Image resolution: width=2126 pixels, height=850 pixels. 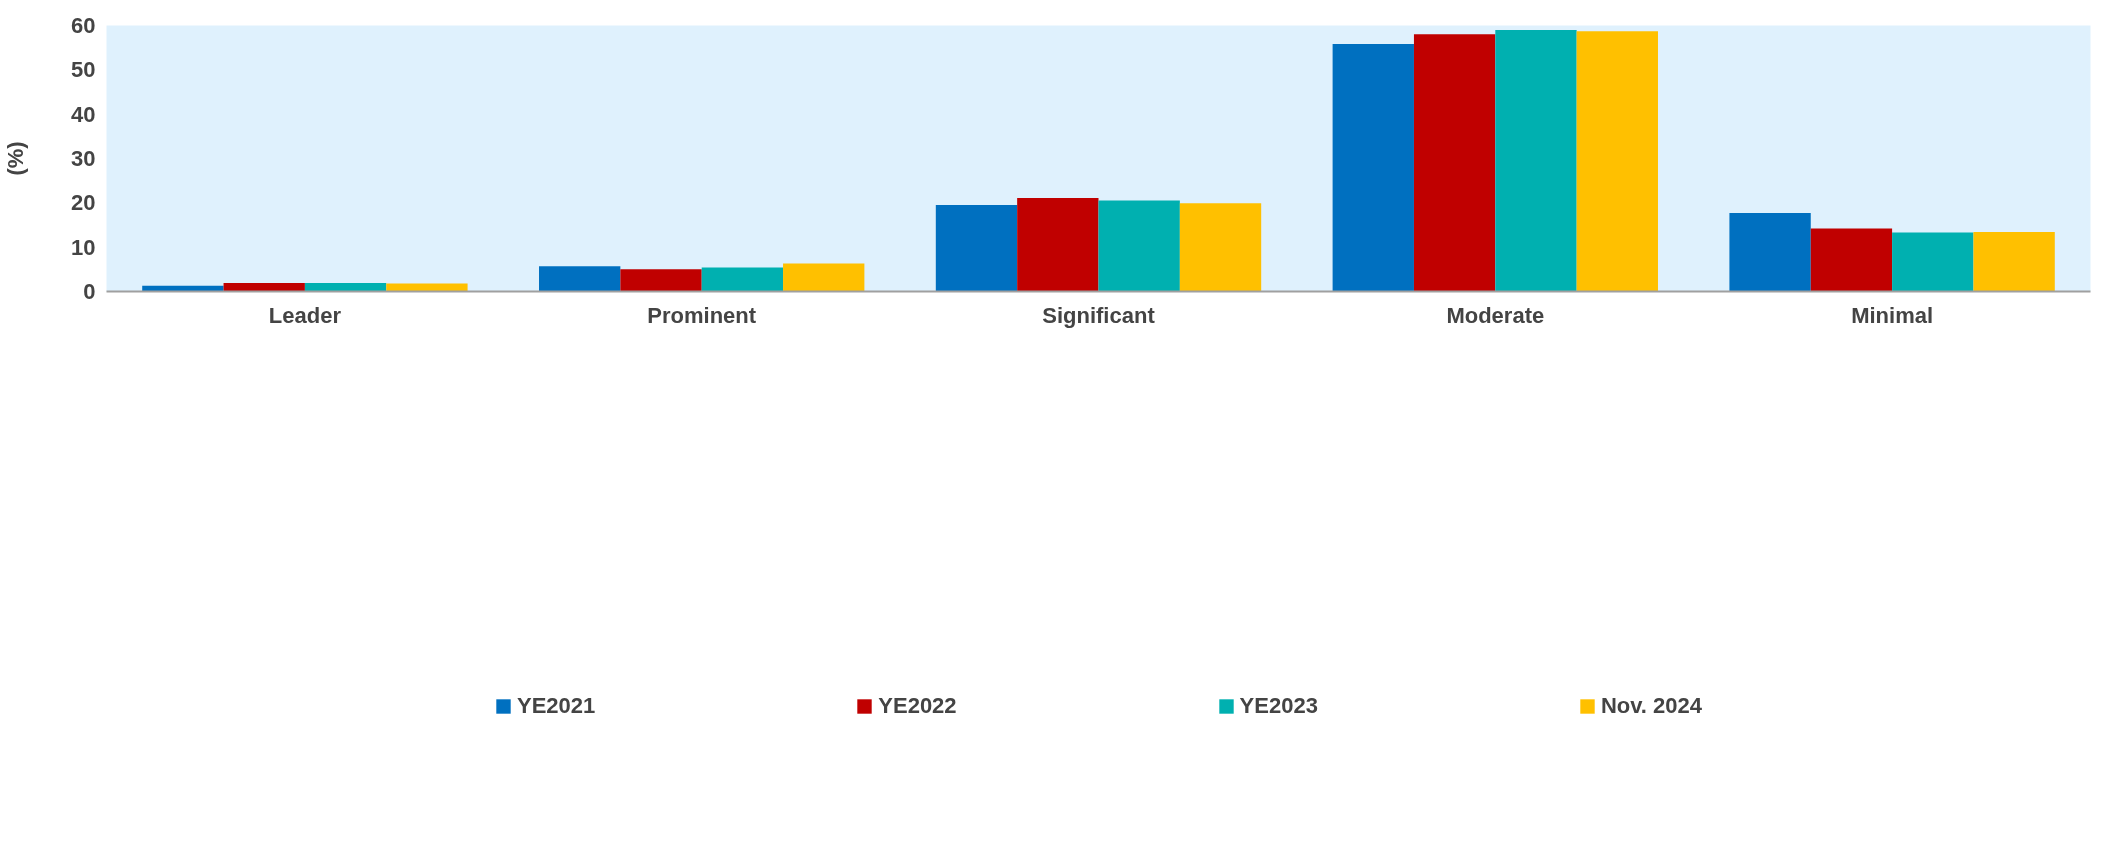 What do you see at coordinates (556, 706) in the screenshot?
I see `legend-label: YE2021` at bounding box center [556, 706].